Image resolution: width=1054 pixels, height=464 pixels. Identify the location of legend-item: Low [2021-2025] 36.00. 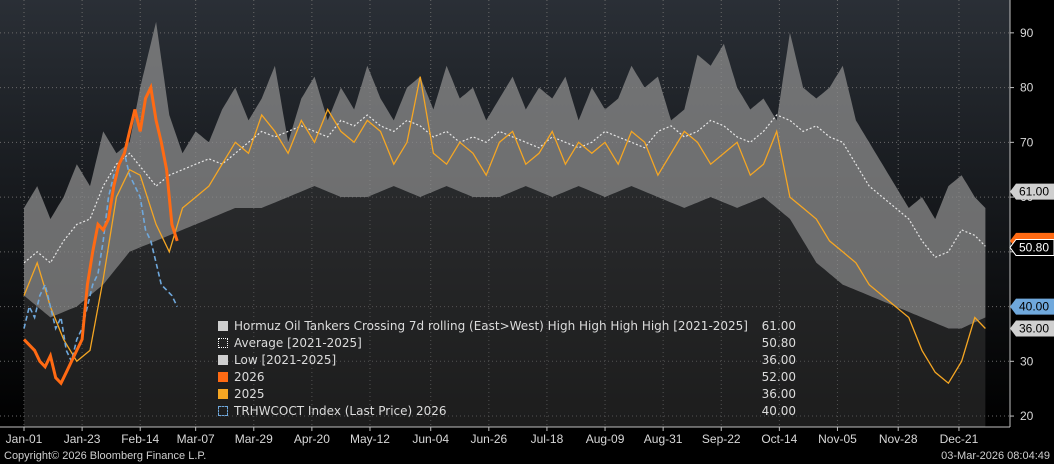
(507, 360).